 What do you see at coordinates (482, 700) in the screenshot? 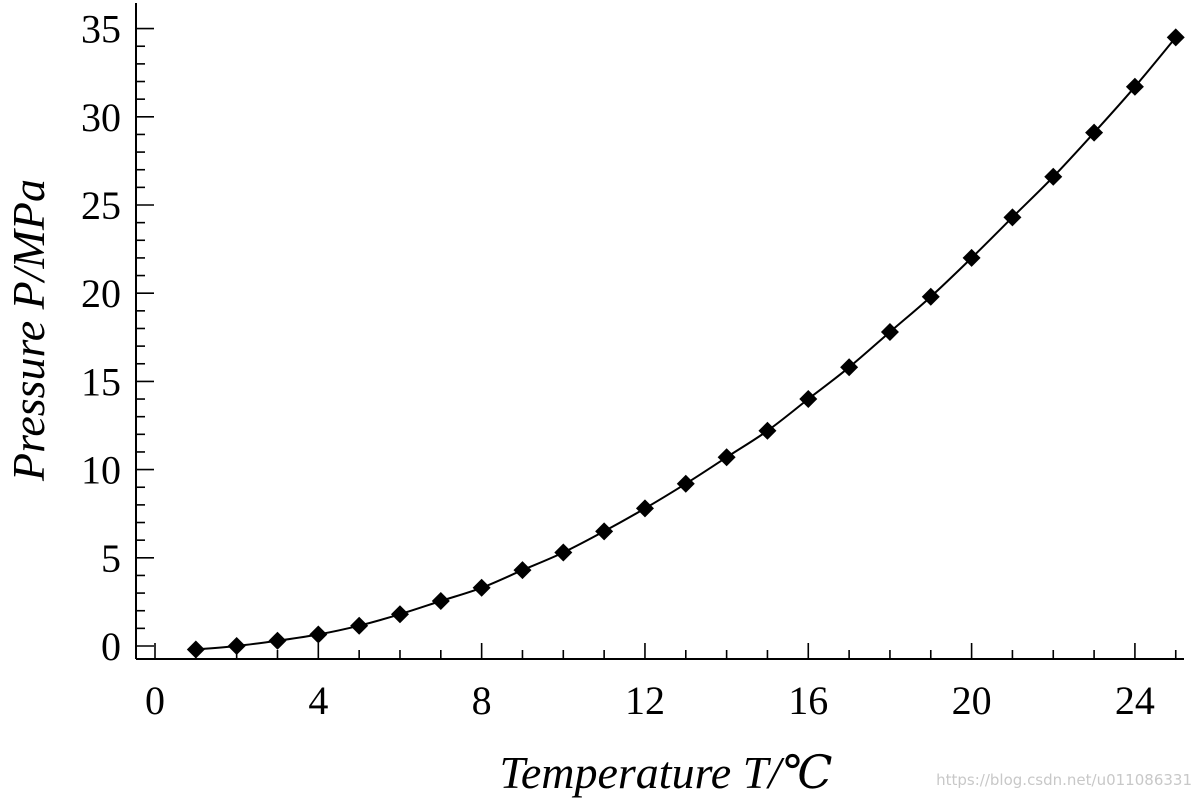
I see `x-tick-label: 8` at bounding box center [482, 700].